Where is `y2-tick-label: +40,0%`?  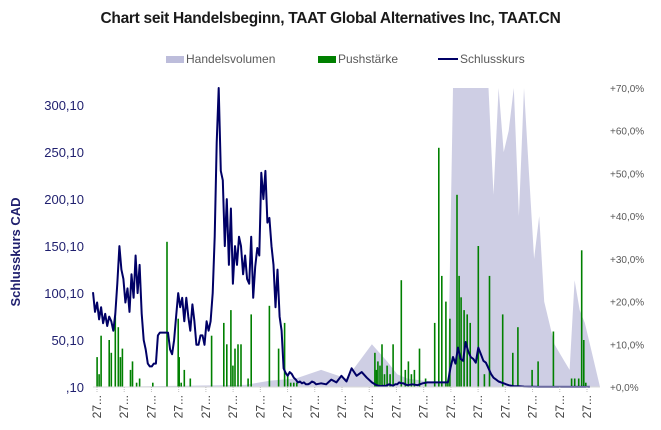 y2-tick-label: +40,0% is located at coordinates (627, 217).